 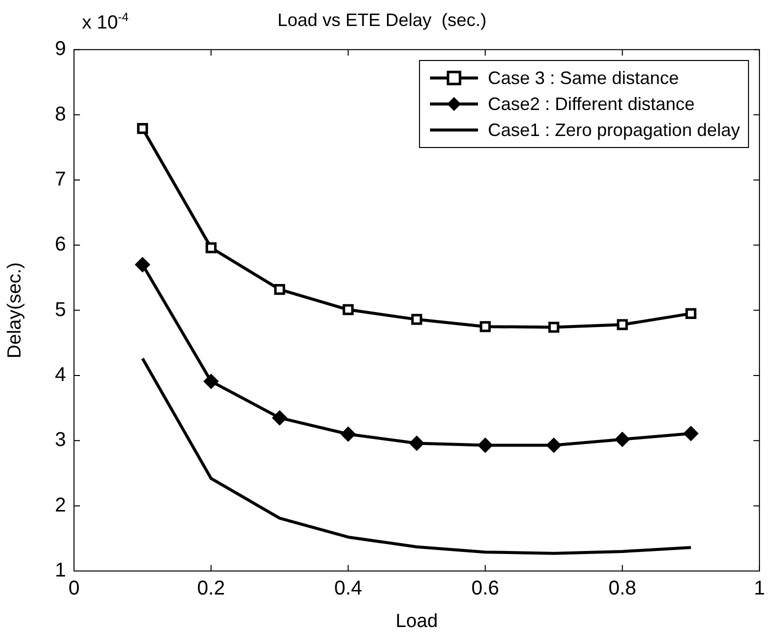 What do you see at coordinates (60, 571) in the screenshot?
I see `y-tick-label: 1` at bounding box center [60, 571].